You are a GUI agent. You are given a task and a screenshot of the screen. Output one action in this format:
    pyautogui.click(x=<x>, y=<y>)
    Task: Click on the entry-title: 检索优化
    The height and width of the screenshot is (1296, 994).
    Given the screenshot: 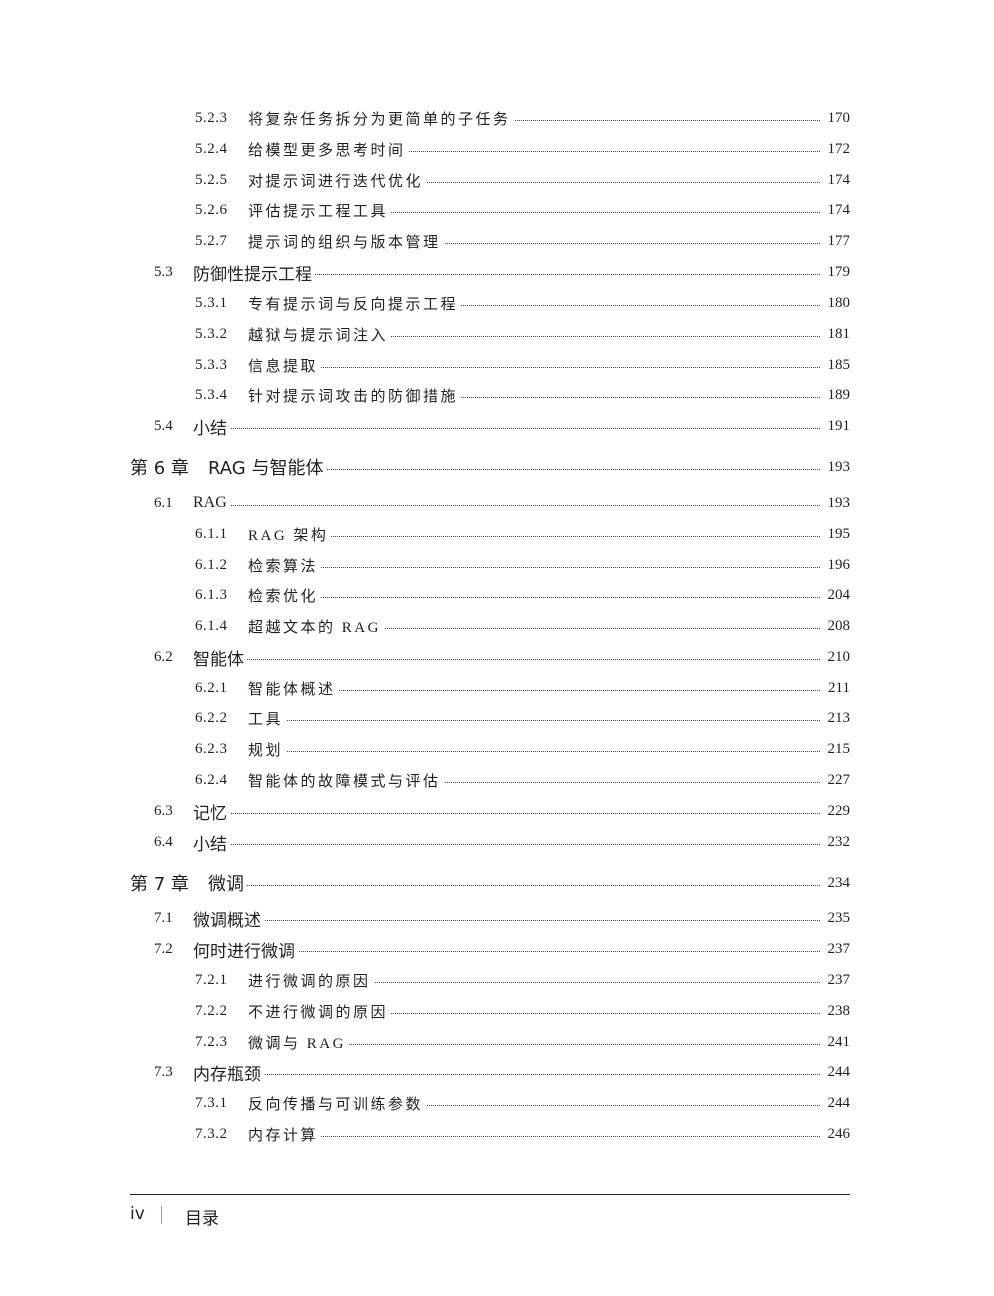 What is the action you would take?
    pyautogui.click(x=285, y=595)
    